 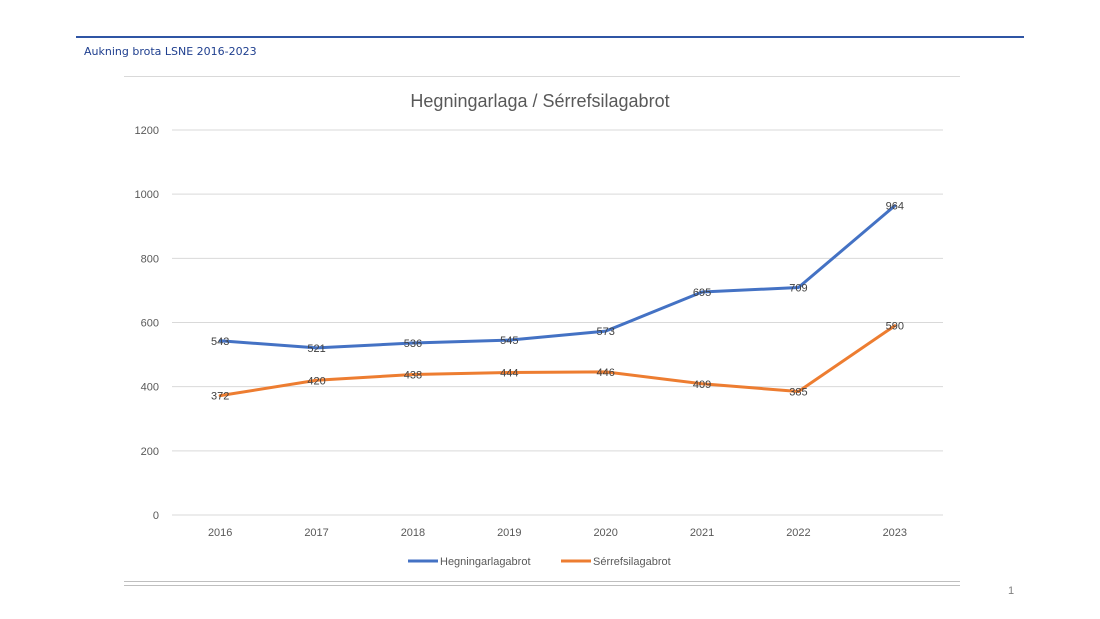 What do you see at coordinates (702, 533) in the screenshot?
I see `x-tick-label: 2021` at bounding box center [702, 533].